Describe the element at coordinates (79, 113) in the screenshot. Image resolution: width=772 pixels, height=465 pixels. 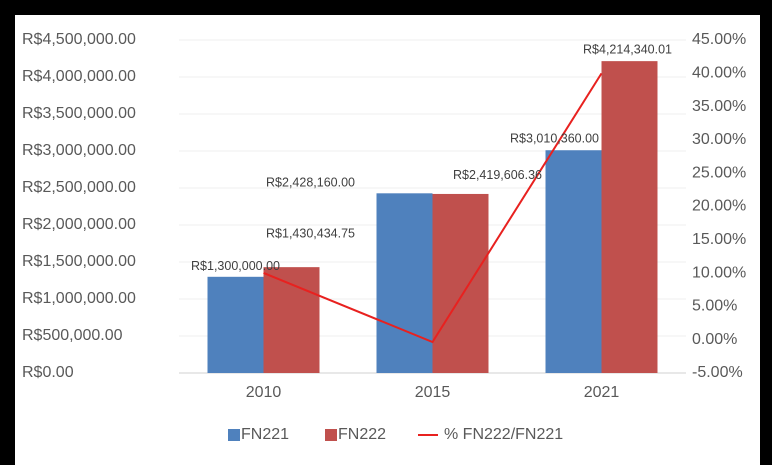
I see `y-tick-label: R$3,500,000.00` at that location.